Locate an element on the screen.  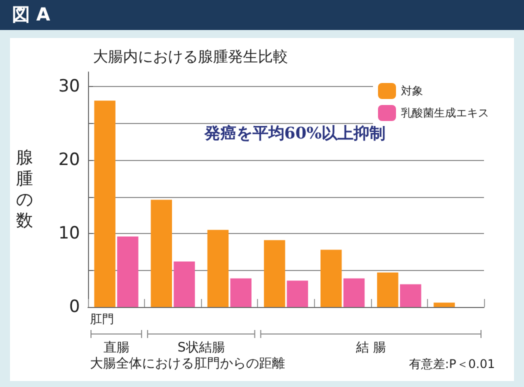
text: 有意差:P＜0.01 is located at coordinates (452, 364).